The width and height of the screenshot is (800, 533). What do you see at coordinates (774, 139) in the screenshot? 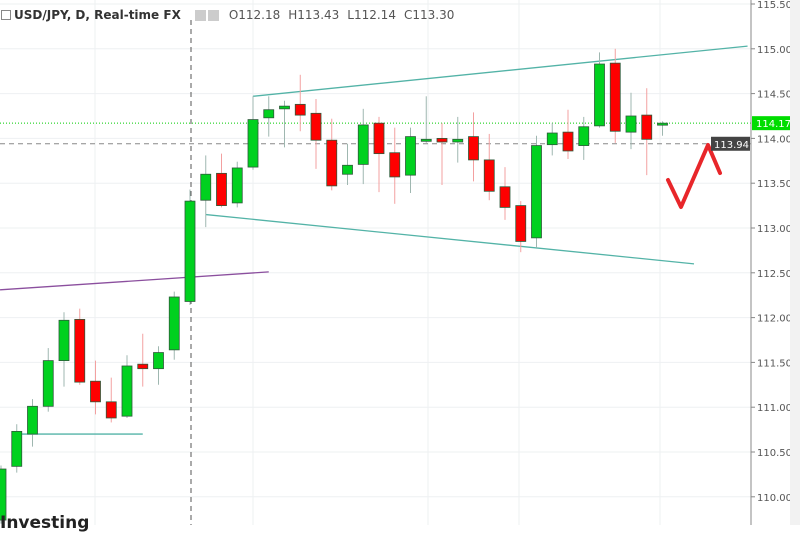
I see `price-tick-label: 114.00` at bounding box center [774, 139].